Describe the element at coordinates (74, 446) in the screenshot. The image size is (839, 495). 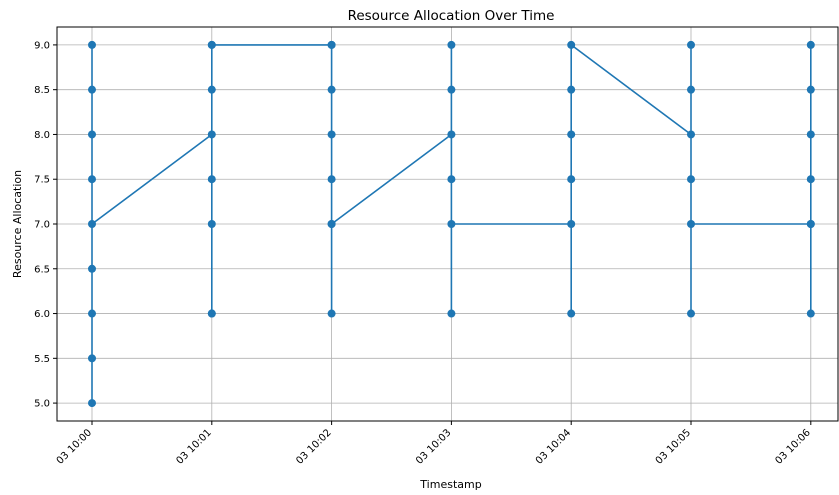
I see `x-tick-label: 03 10:00` at that location.